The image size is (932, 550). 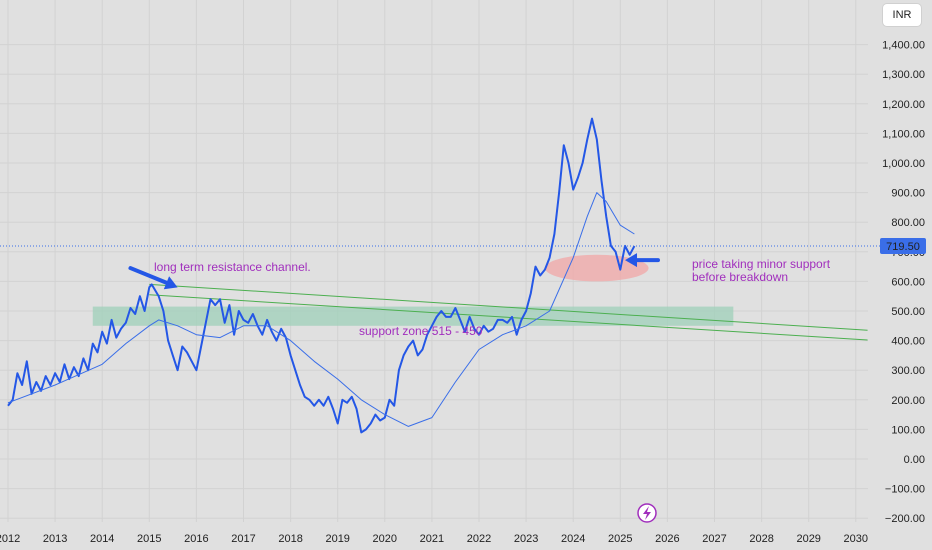 I want to click on annotation-2: price taking minor support, so click(x=761, y=264).